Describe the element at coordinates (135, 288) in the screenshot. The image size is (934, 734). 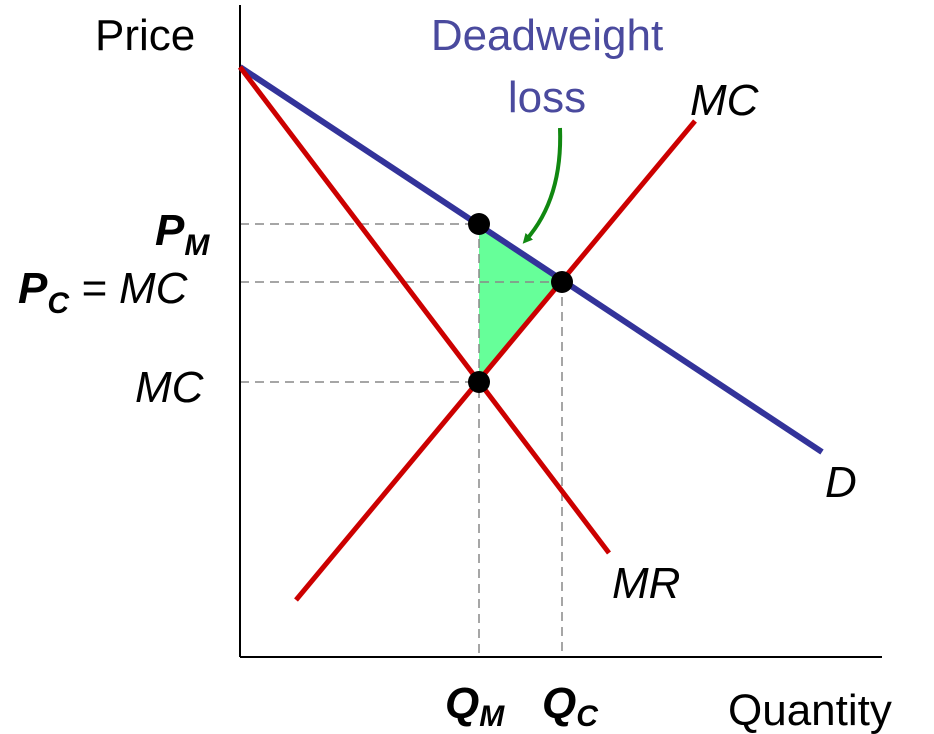
I see `label-suffix: = MC` at that location.